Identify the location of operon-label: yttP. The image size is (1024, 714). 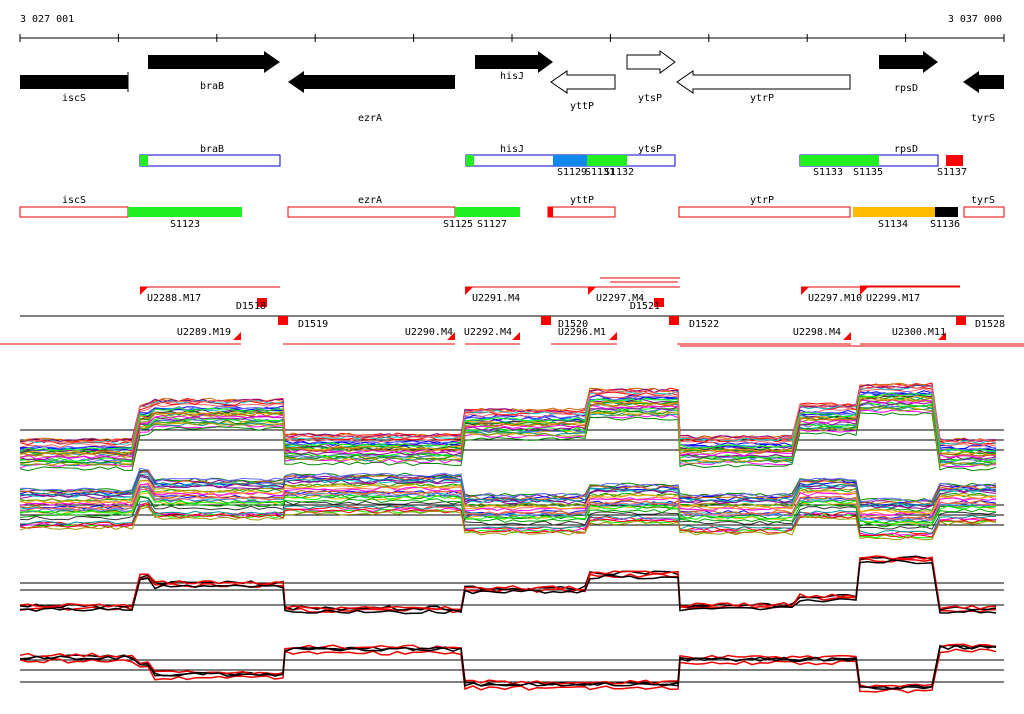
(582, 200).